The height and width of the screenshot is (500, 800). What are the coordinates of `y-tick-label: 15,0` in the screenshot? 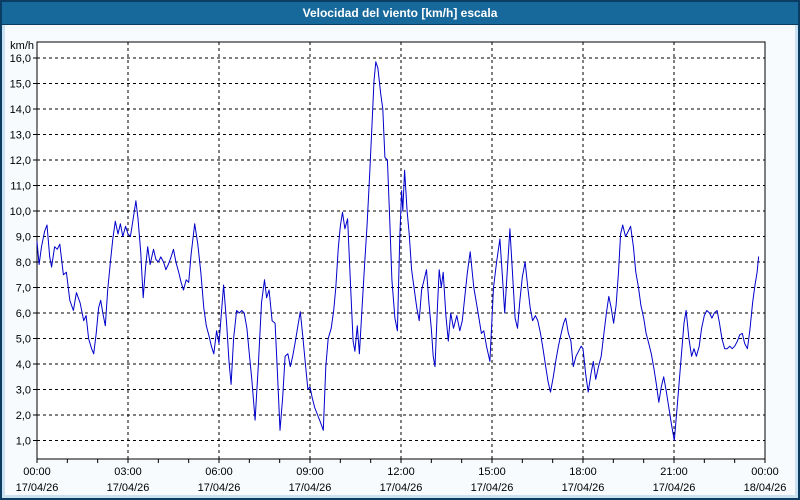 It's located at (20, 85).